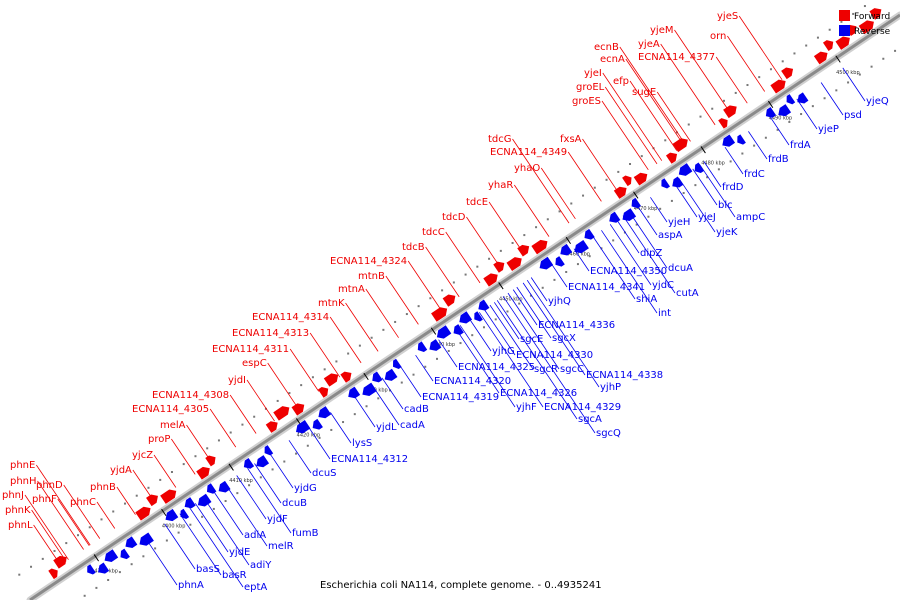 The height and width of the screenshot is (605, 900). What do you see at coordinates (237, 380) in the screenshot?
I see `forward-gene-label: yjdI` at bounding box center [237, 380].